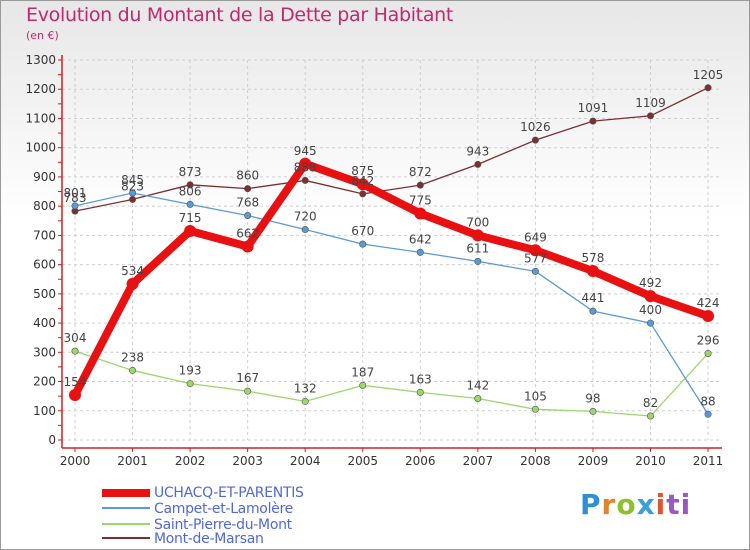 The image size is (750, 550). Describe the element at coordinates (44, 265) in the screenshot. I see `y-tick-label: 600` at that location.